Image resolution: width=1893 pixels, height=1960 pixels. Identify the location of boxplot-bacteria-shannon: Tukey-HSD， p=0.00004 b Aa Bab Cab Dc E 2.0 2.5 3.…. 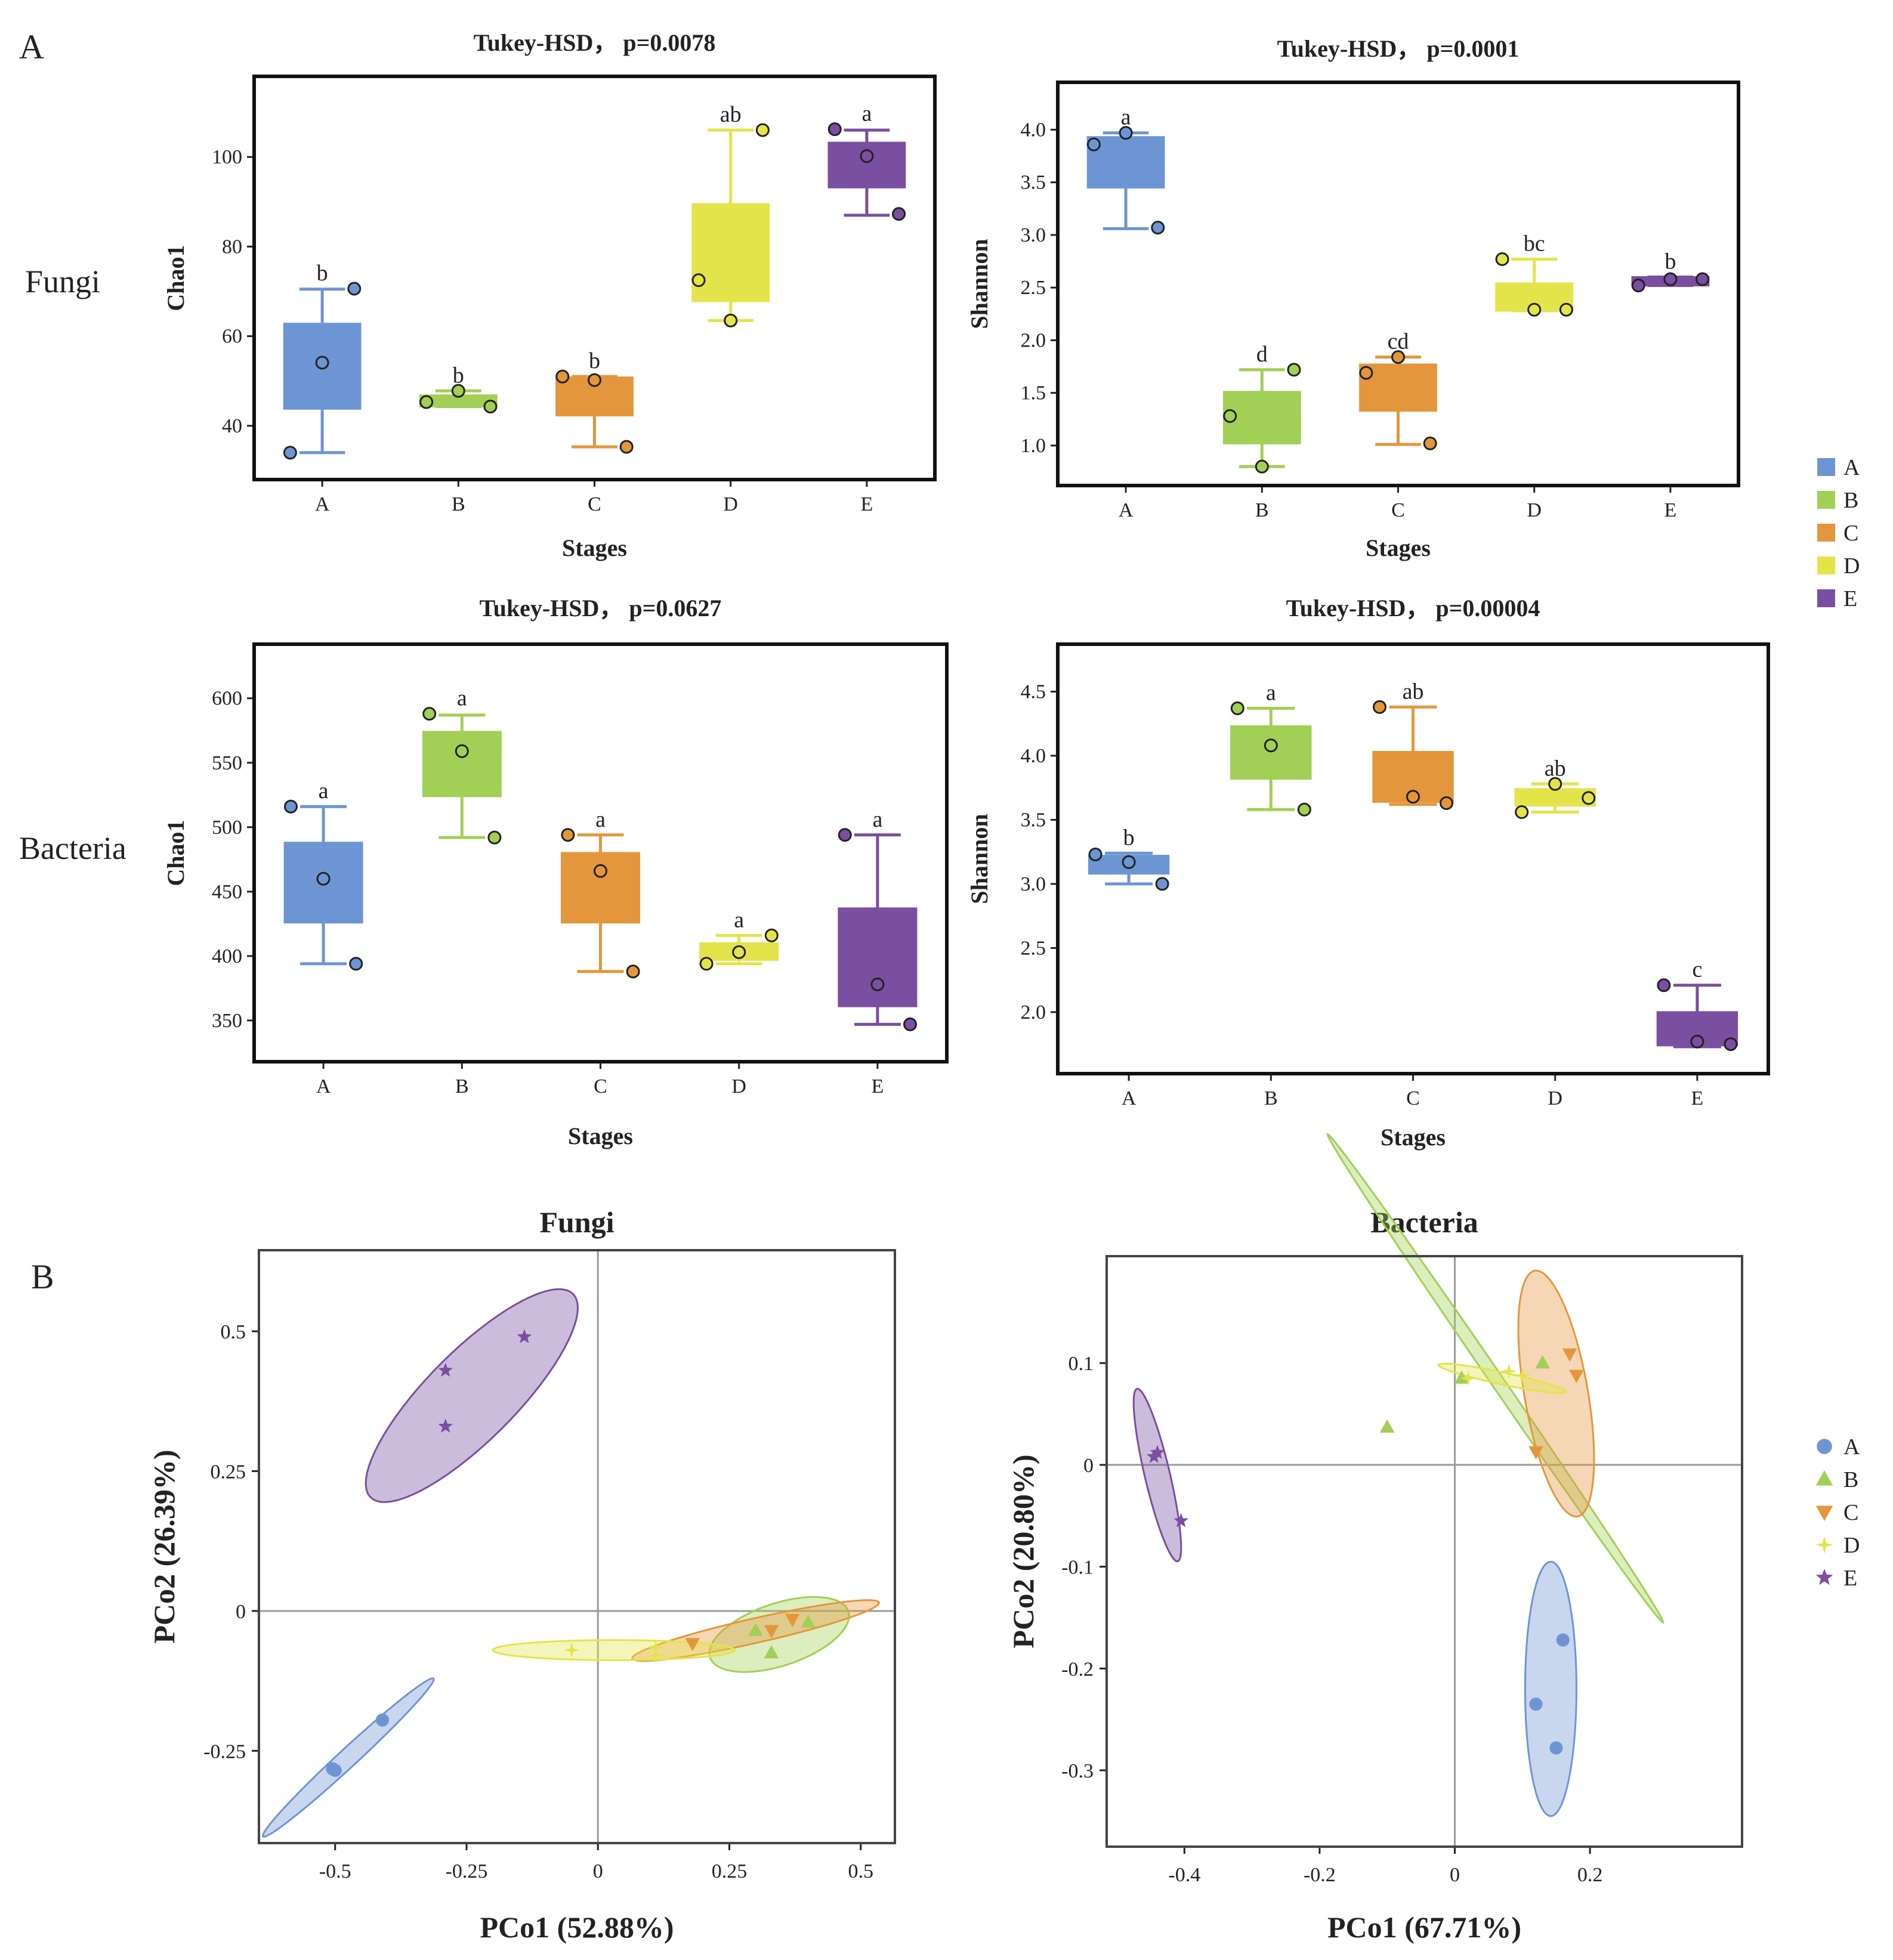
(1368, 873).